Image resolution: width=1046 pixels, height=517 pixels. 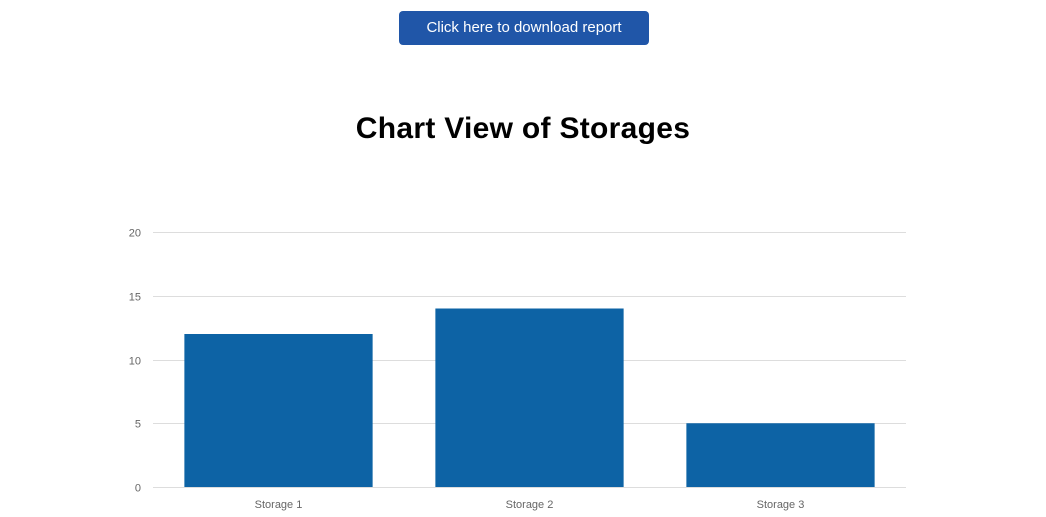 I want to click on chart-title: Chart View of Storages, so click(x=523, y=128).